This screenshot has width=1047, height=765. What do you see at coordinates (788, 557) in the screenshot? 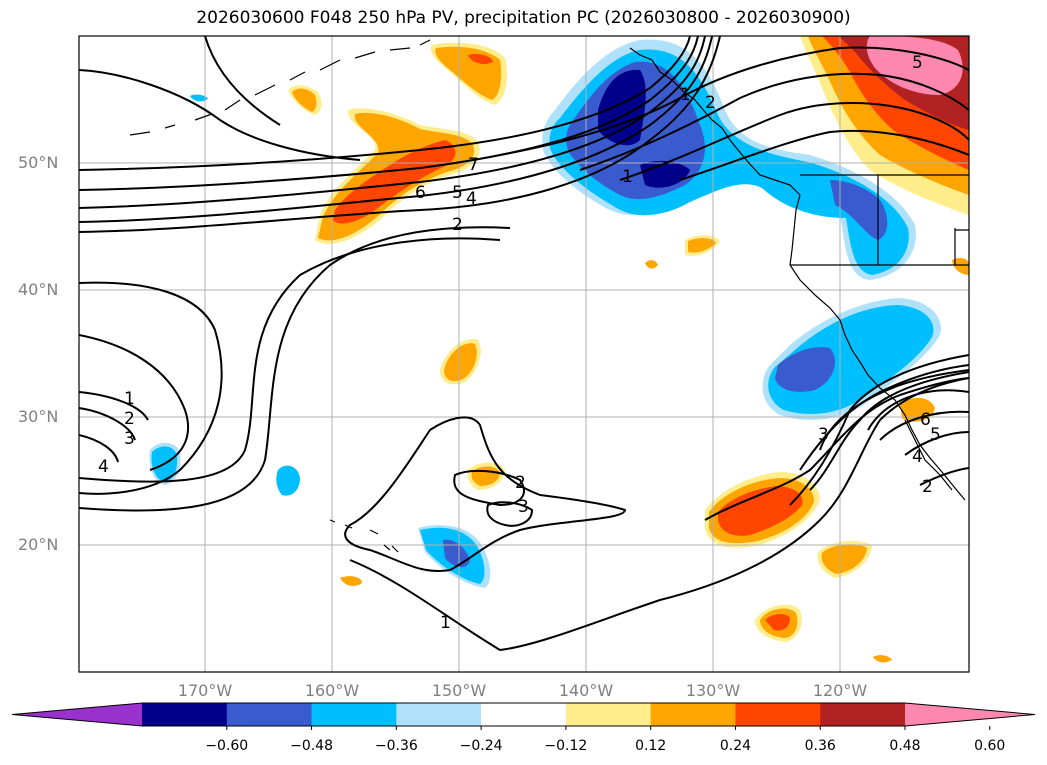
I see `positive-anomaly-subtropics` at bounding box center [788, 557].